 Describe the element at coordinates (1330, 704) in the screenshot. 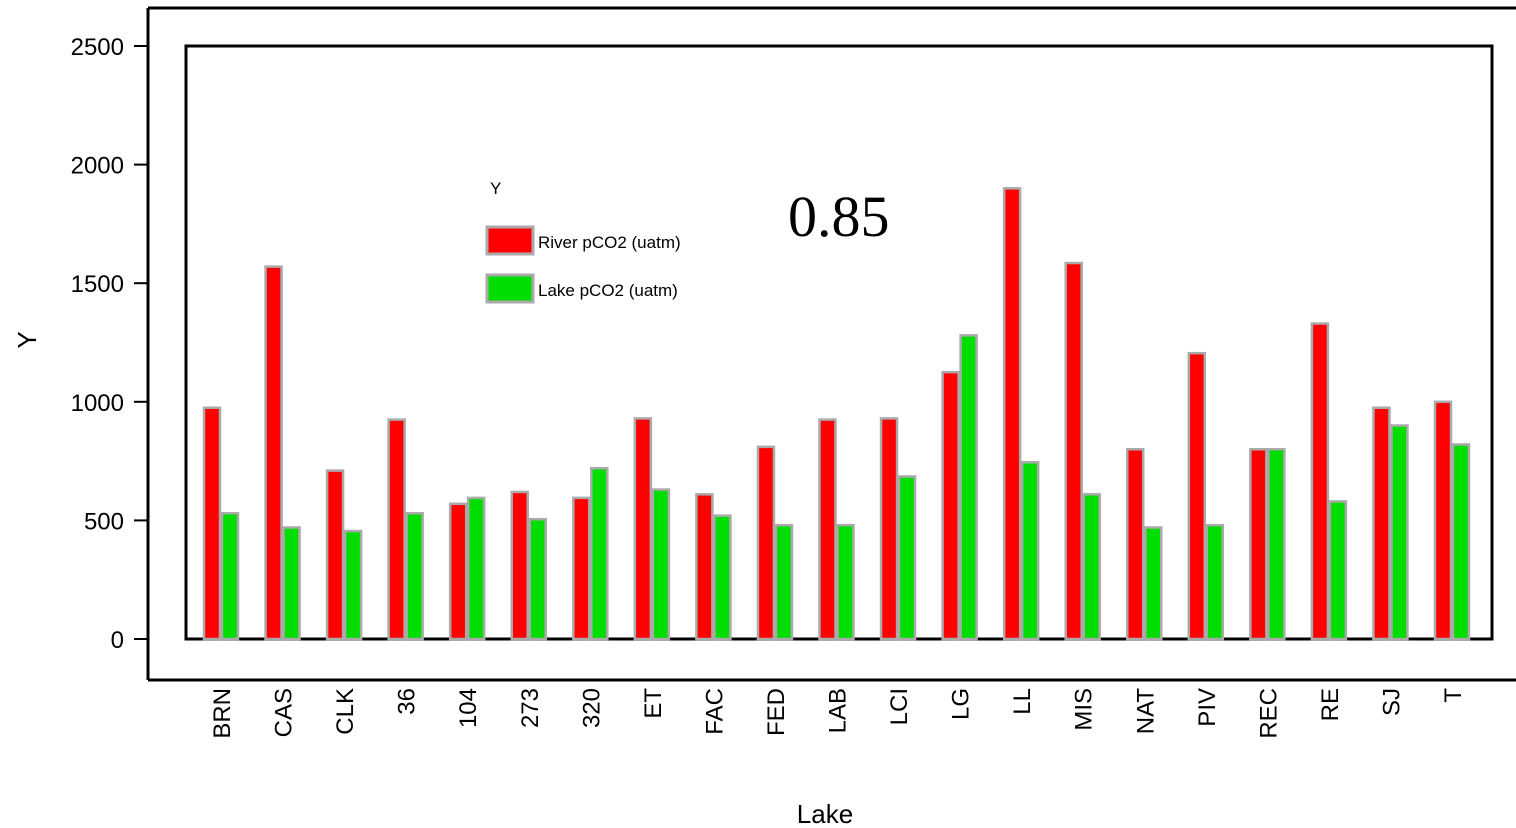

I see `x-tick-label: RE` at that location.